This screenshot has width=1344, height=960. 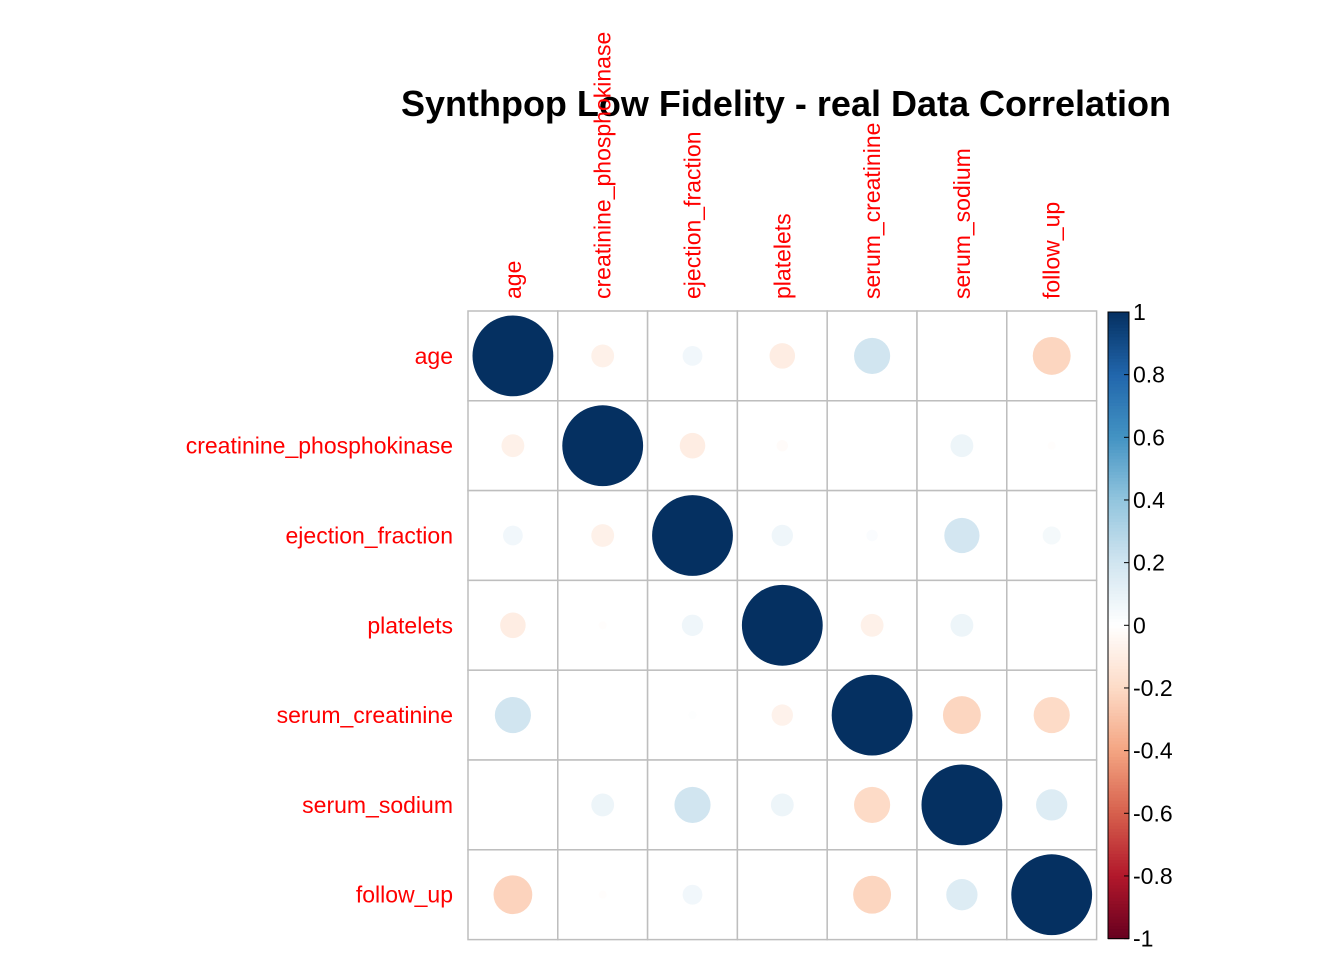 I want to click on correlation-circle-creatinine_phosphokinase-ejection_fraction, so click(x=692, y=445).